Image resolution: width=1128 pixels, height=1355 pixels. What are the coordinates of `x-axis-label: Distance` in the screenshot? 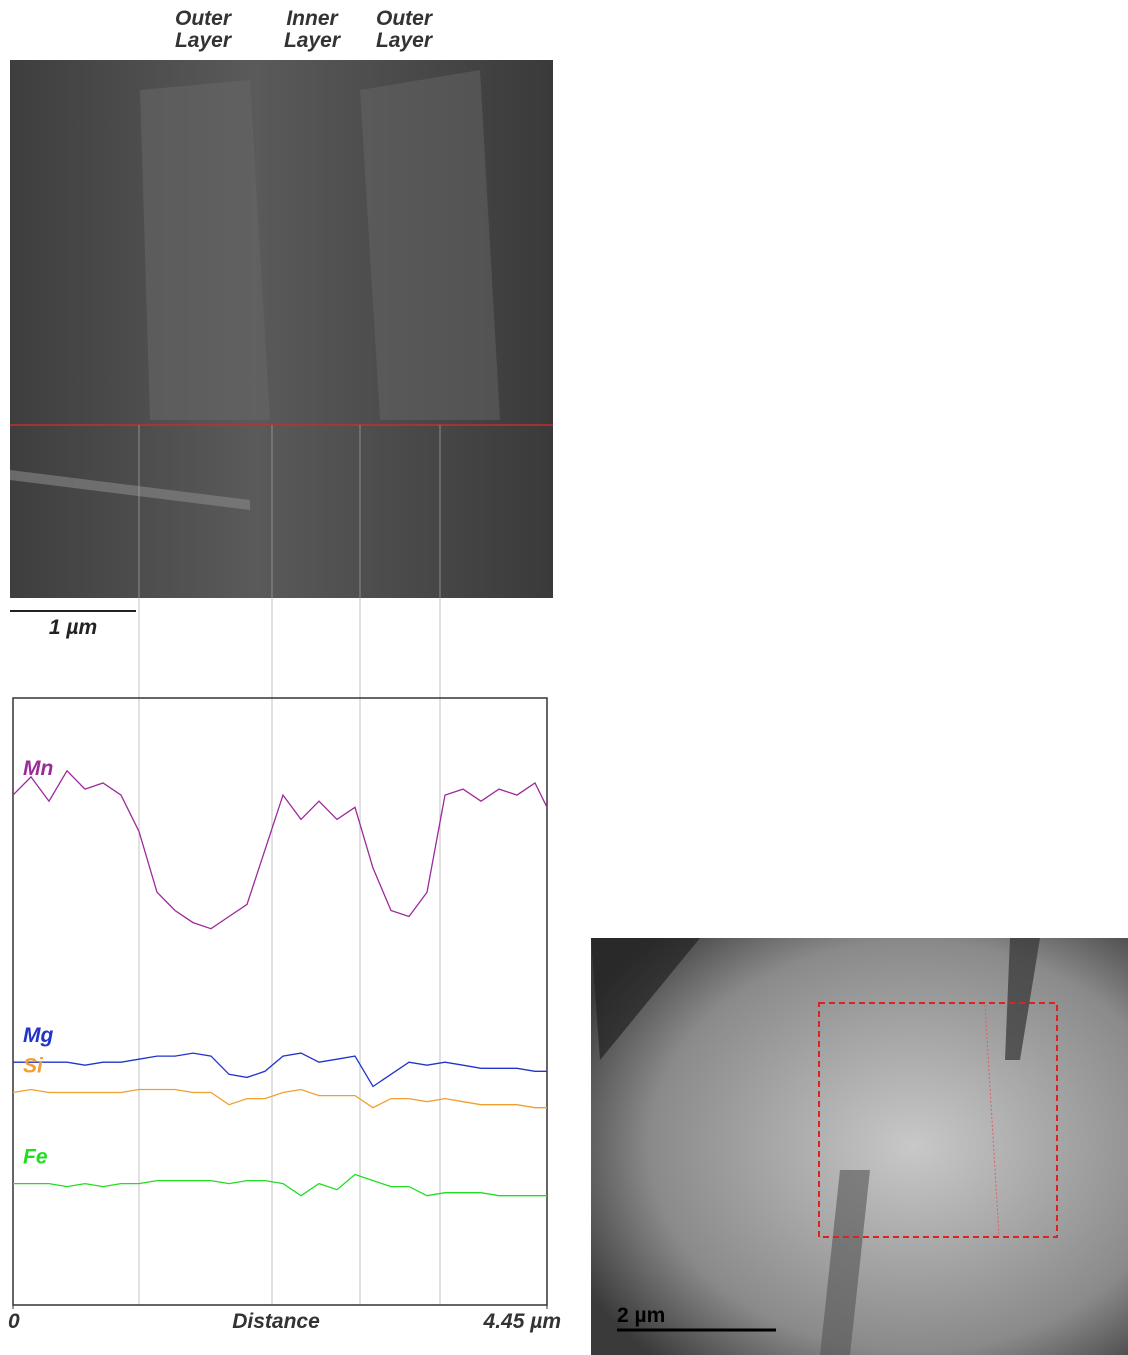 It's located at (276, 1321).